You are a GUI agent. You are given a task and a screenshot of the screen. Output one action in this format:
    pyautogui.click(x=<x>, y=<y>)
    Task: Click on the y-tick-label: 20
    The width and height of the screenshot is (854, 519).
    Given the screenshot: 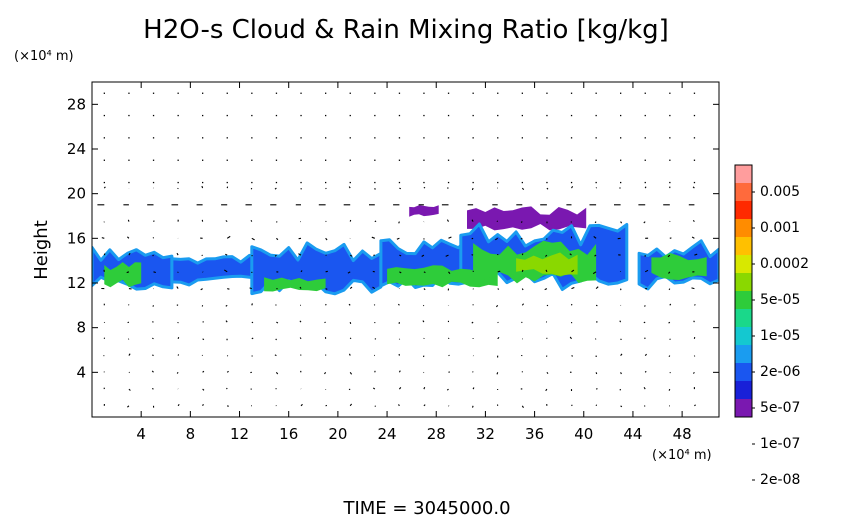 What is the action you would take?
    pyautogui.click(x=76, y=194)
    